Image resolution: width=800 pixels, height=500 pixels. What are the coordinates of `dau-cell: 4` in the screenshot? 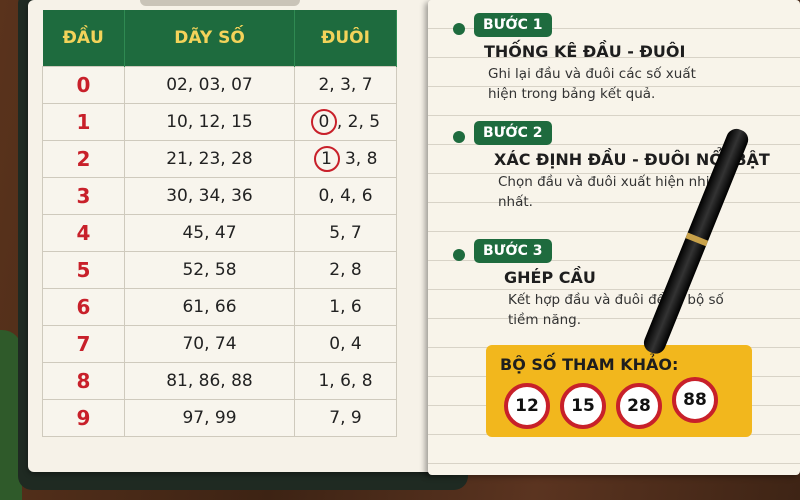 It's located at (83, 232).